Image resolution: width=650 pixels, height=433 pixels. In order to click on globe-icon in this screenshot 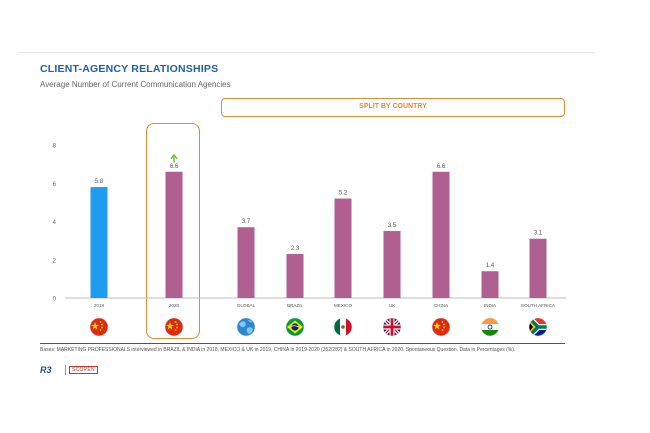, I will do `click(246, 327)`.